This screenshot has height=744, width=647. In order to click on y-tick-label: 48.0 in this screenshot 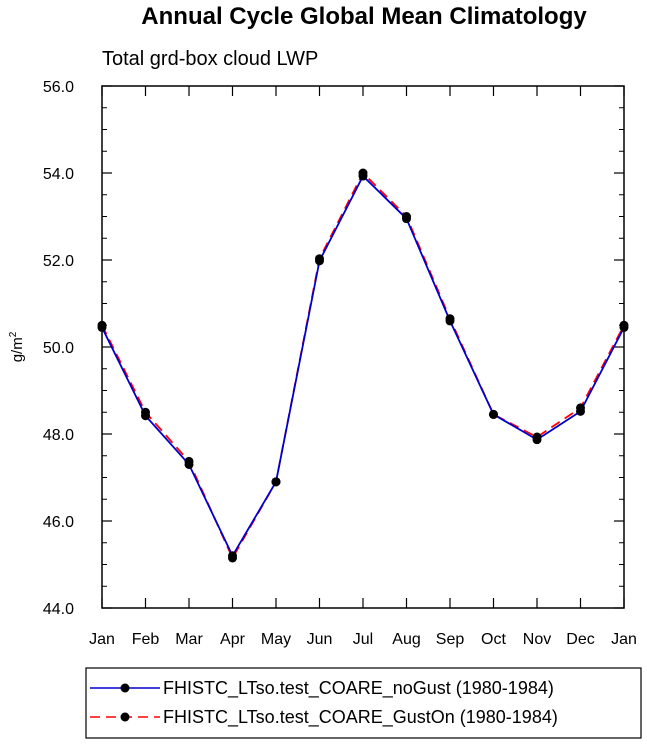, I will do `click(58, 435)`.